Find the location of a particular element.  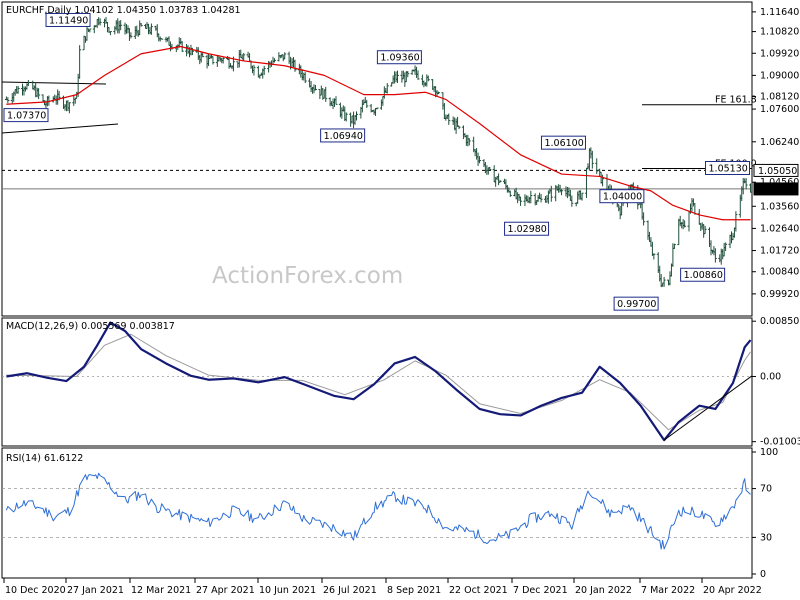

price-axis-label: 1.01720 is located at coordinates (779, 251).